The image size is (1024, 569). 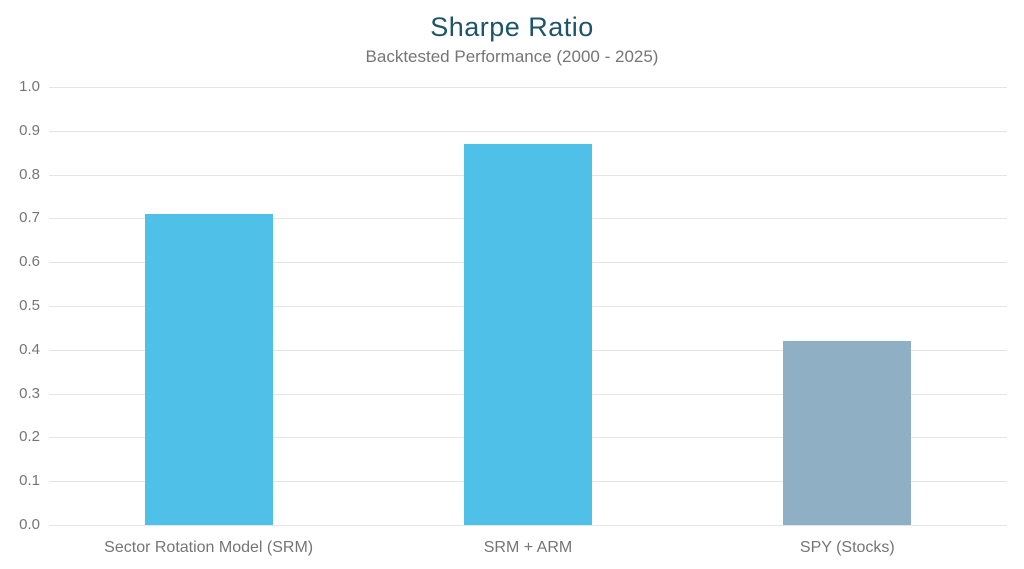 I want to click on y-axis-tick-label: 0.3, so click(x=29, y=393).